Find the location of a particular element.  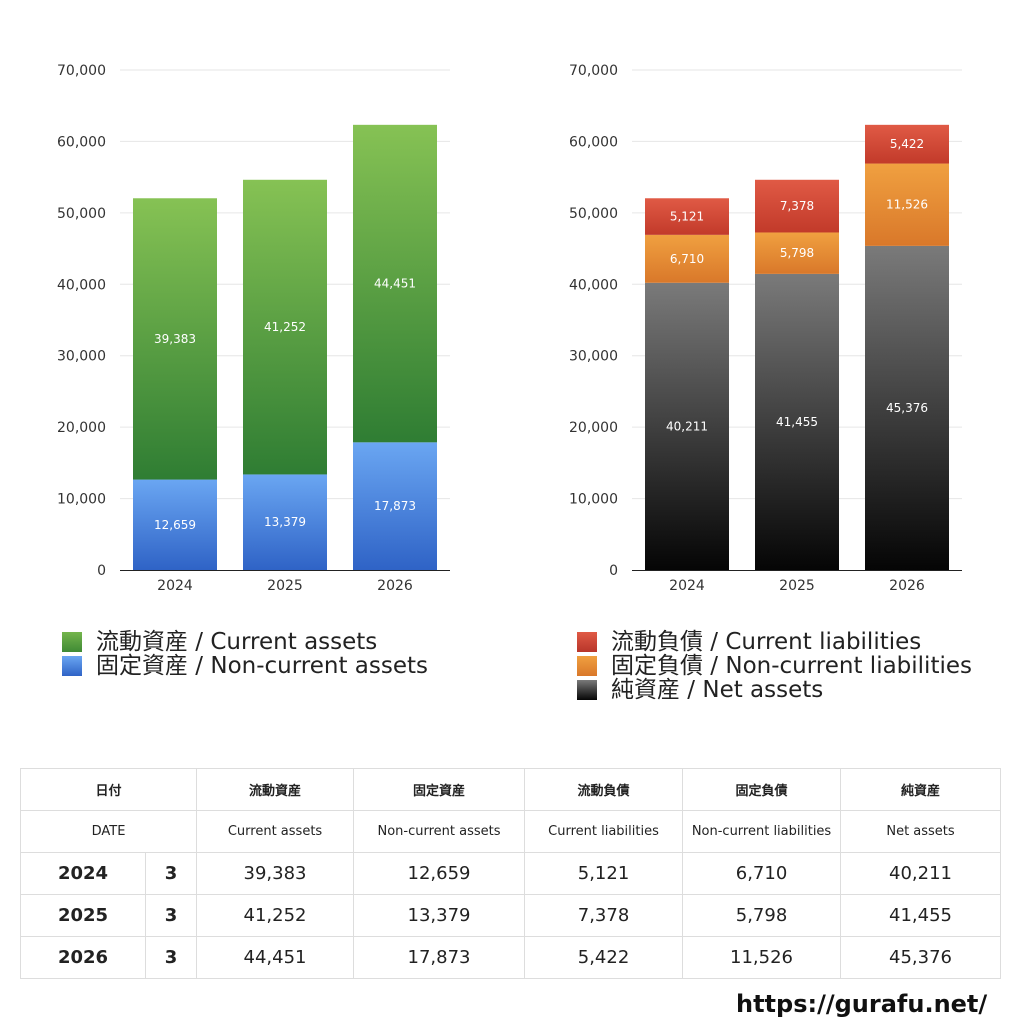

table-cell-non-current-assets: 17,873 is located at coordinates (439, 957).